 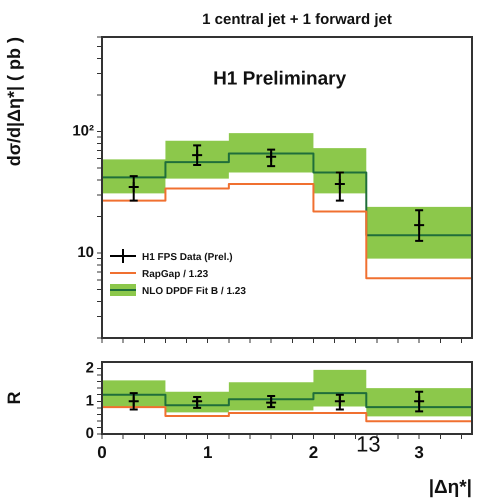 What do you see at coordinates (297, 19) in the screenshot?
I see `chart-title: 1 central jet + 1 forward jet` at bounding box center [297, 19].